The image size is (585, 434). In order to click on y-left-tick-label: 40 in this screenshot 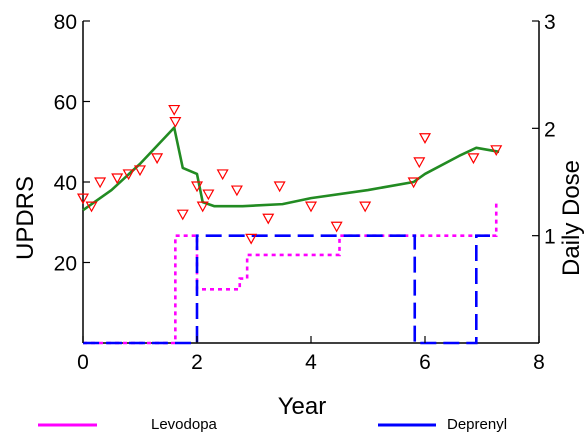, I will do `click(65, 183)`.